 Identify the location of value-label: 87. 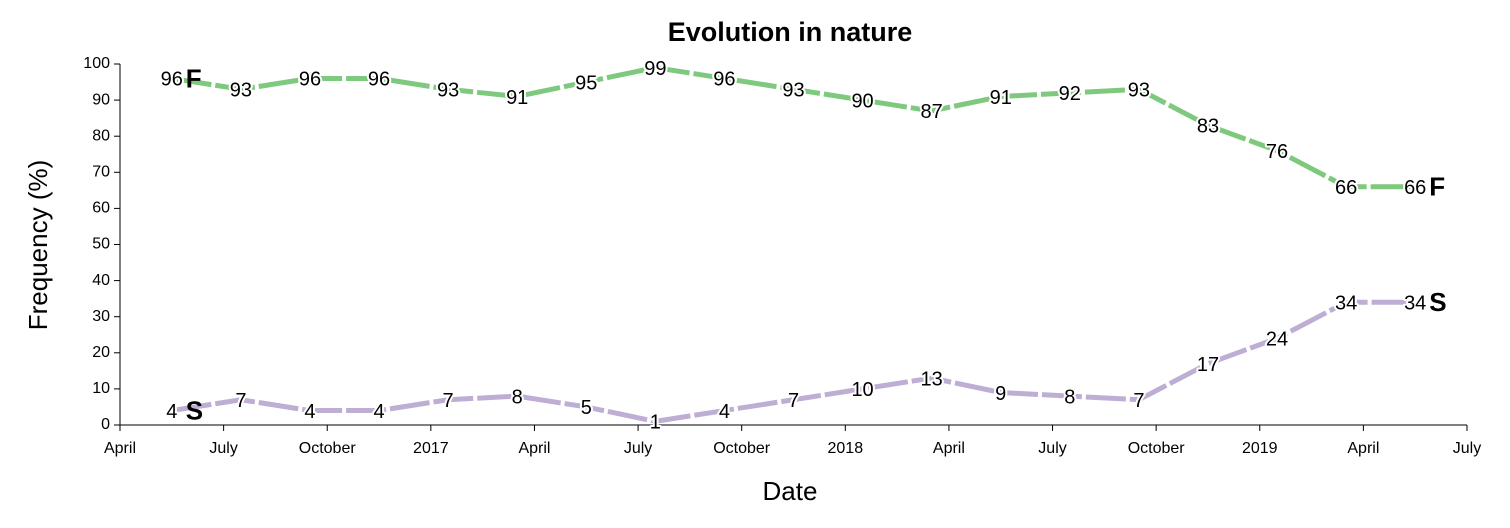
(932, 112).